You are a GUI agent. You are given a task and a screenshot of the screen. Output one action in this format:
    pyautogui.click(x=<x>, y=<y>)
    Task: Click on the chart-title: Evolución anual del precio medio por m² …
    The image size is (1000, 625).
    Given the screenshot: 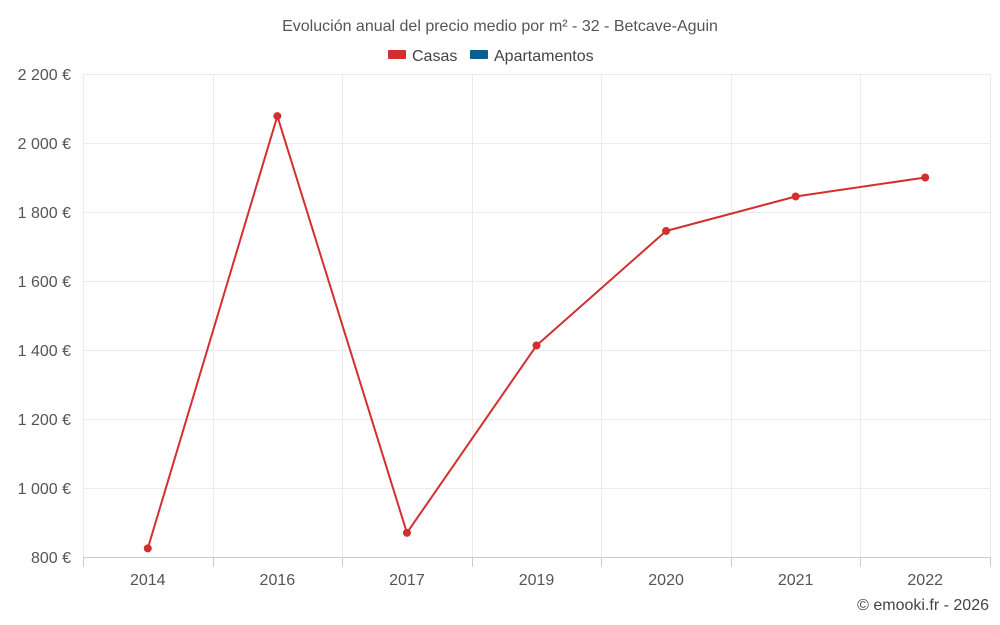 What is the action you would take?
    pyautogui.click(x=500, y=26)
    